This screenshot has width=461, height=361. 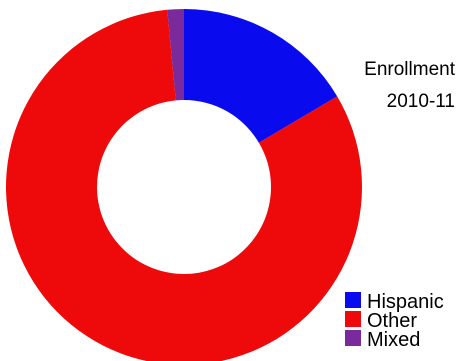 What do you see at coordinates (410, 69) in the screenshot?
I see `chart-title-line-1: Enrollment` at bounding box center [410, 69].